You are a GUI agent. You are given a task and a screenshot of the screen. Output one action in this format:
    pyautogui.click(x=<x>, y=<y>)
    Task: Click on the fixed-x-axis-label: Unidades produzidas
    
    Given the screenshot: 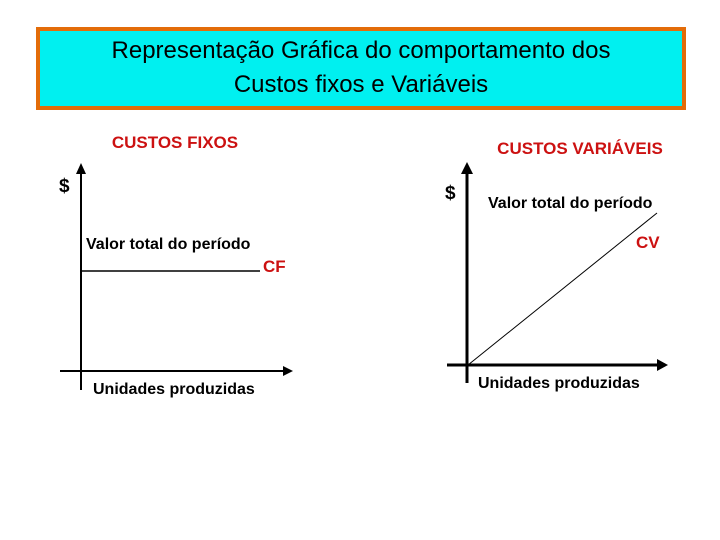 What is the action you would take?
    pyautogui.click(x=174, y=389)
    